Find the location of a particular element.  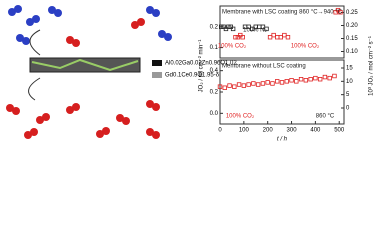

plot-frame is located at coordinates (282, 32).